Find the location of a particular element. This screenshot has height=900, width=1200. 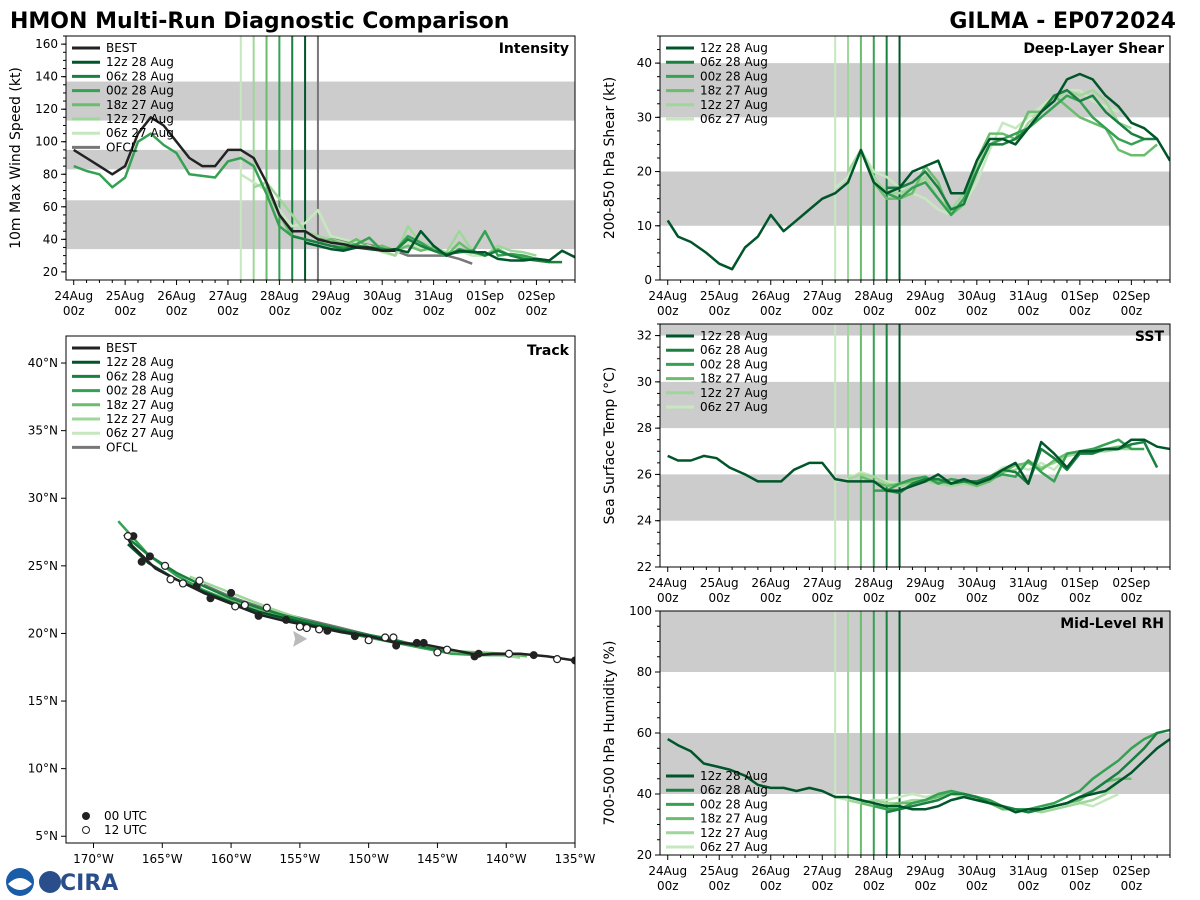

motion-arrow-icon is located at coordinates (300, 638).